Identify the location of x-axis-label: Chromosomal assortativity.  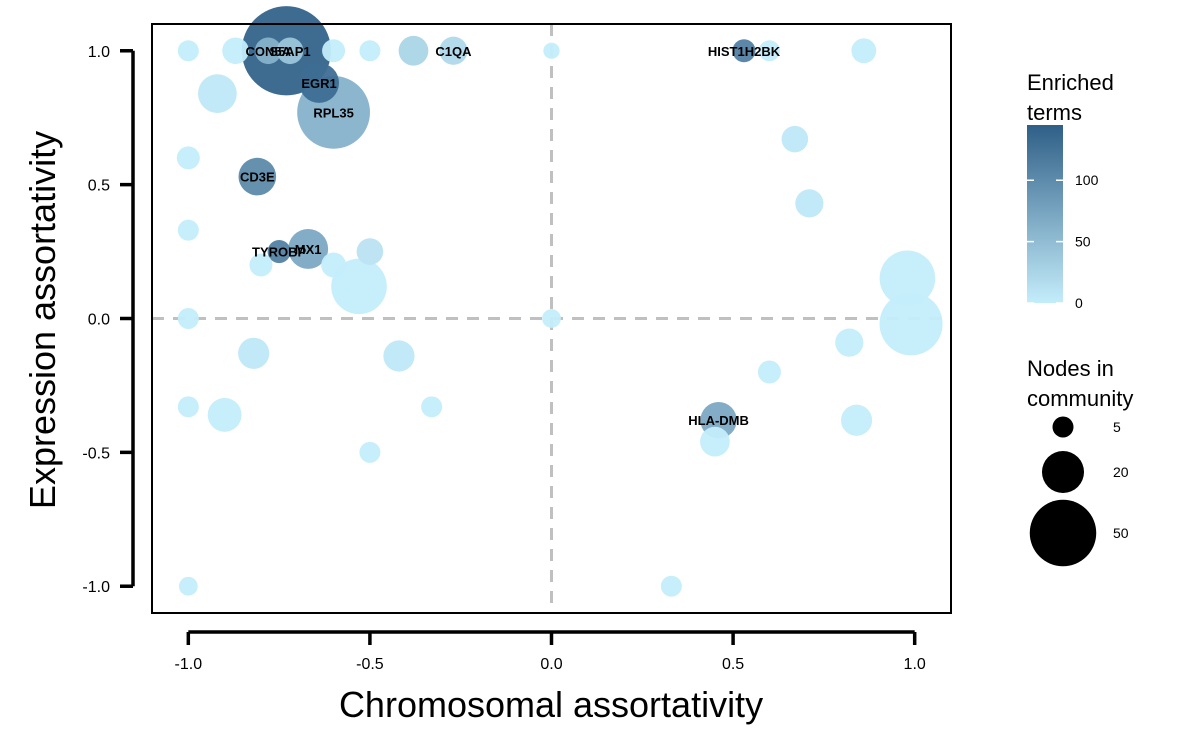
(551, 704).